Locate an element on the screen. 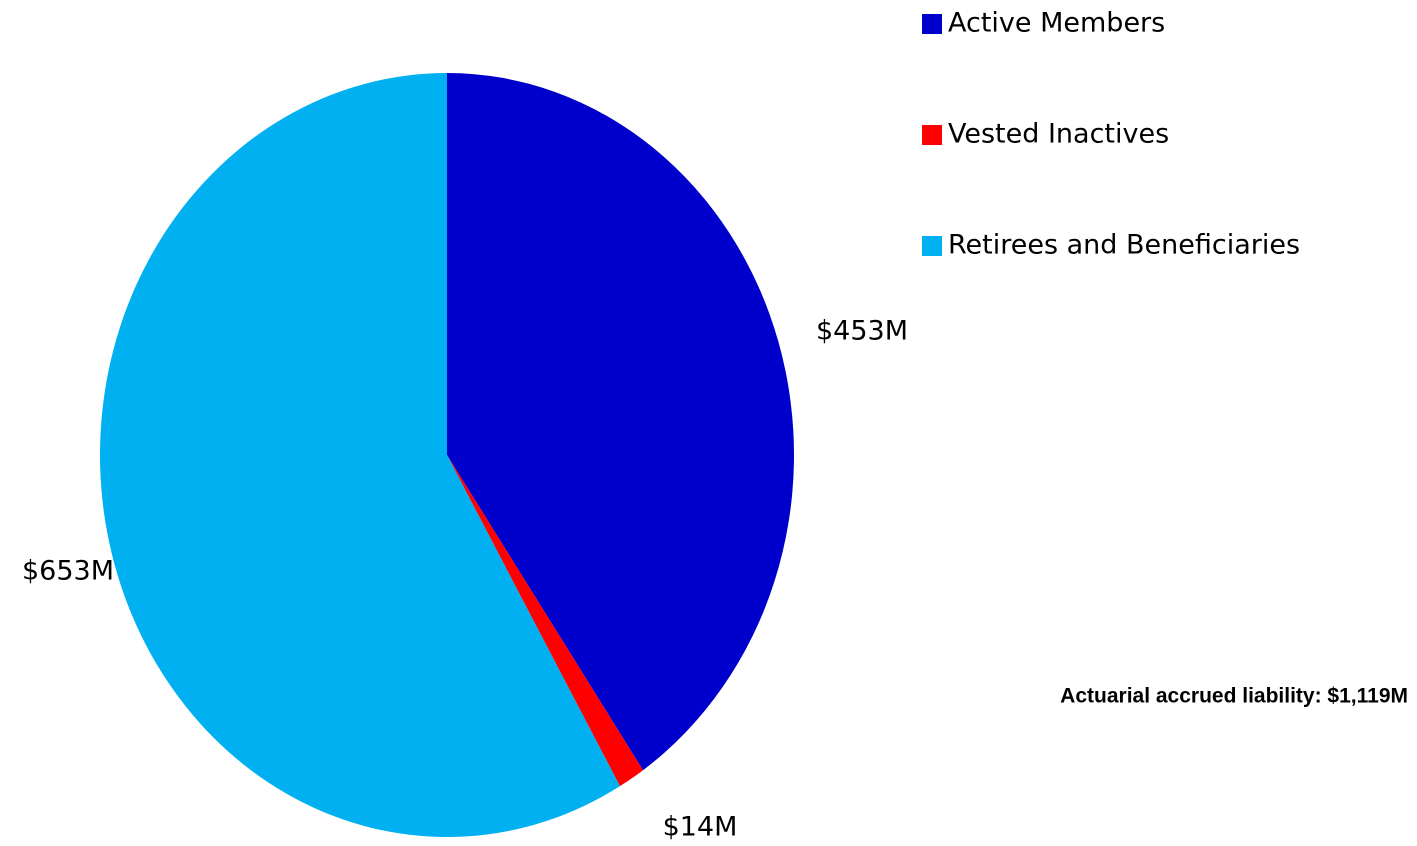  data-label: $453M is located at coordinates (862, 331).